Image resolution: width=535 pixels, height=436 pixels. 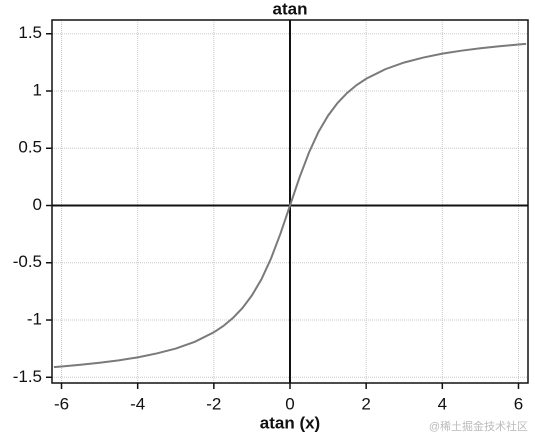 I want to click on y-tick-label: 0, so click(x=37, y=204).